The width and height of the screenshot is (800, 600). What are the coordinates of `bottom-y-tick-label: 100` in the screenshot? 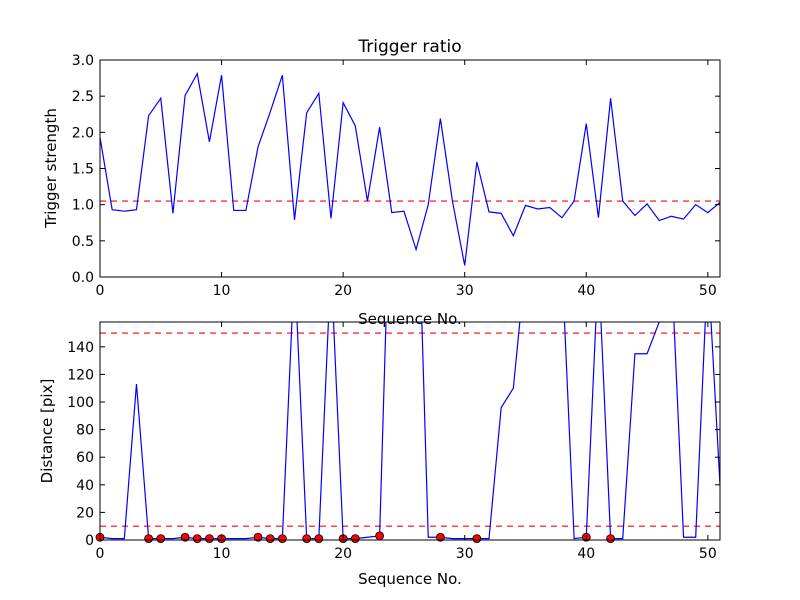 It's located at (80, 403).